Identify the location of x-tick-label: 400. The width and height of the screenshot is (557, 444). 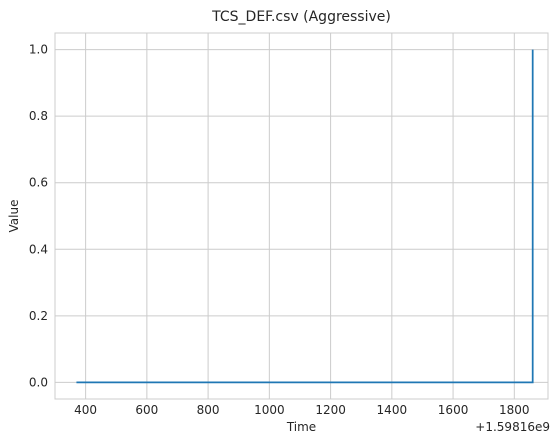
(85, 410).